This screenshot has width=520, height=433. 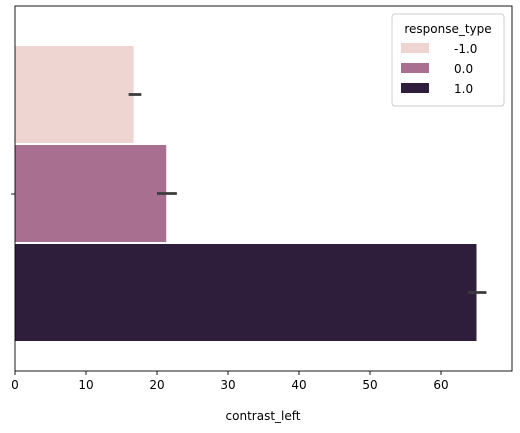 I want to click on x-tick-label: 30, so click(x=227, y=385).